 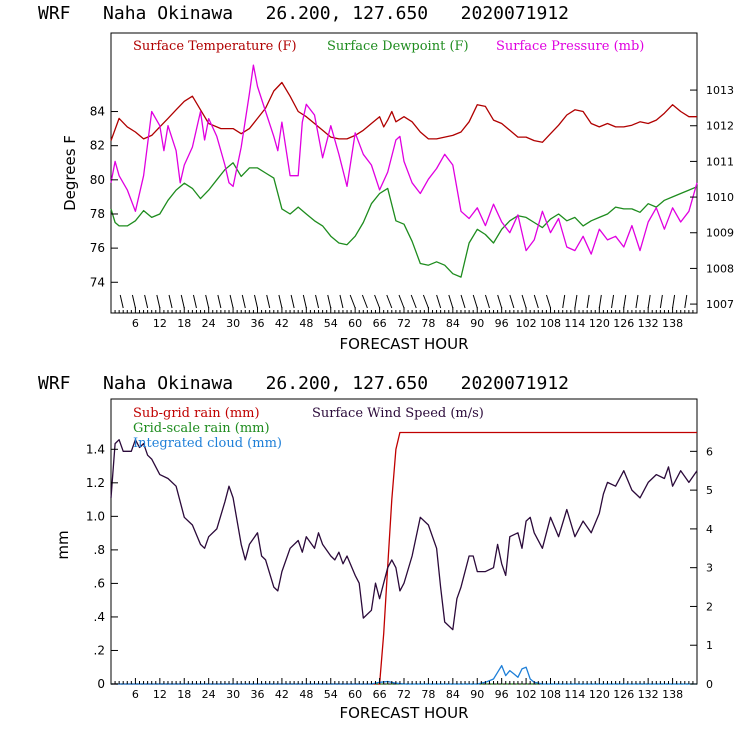 I want to click on top-series-surface-dewpoint-f, so click(x=404, y=220).